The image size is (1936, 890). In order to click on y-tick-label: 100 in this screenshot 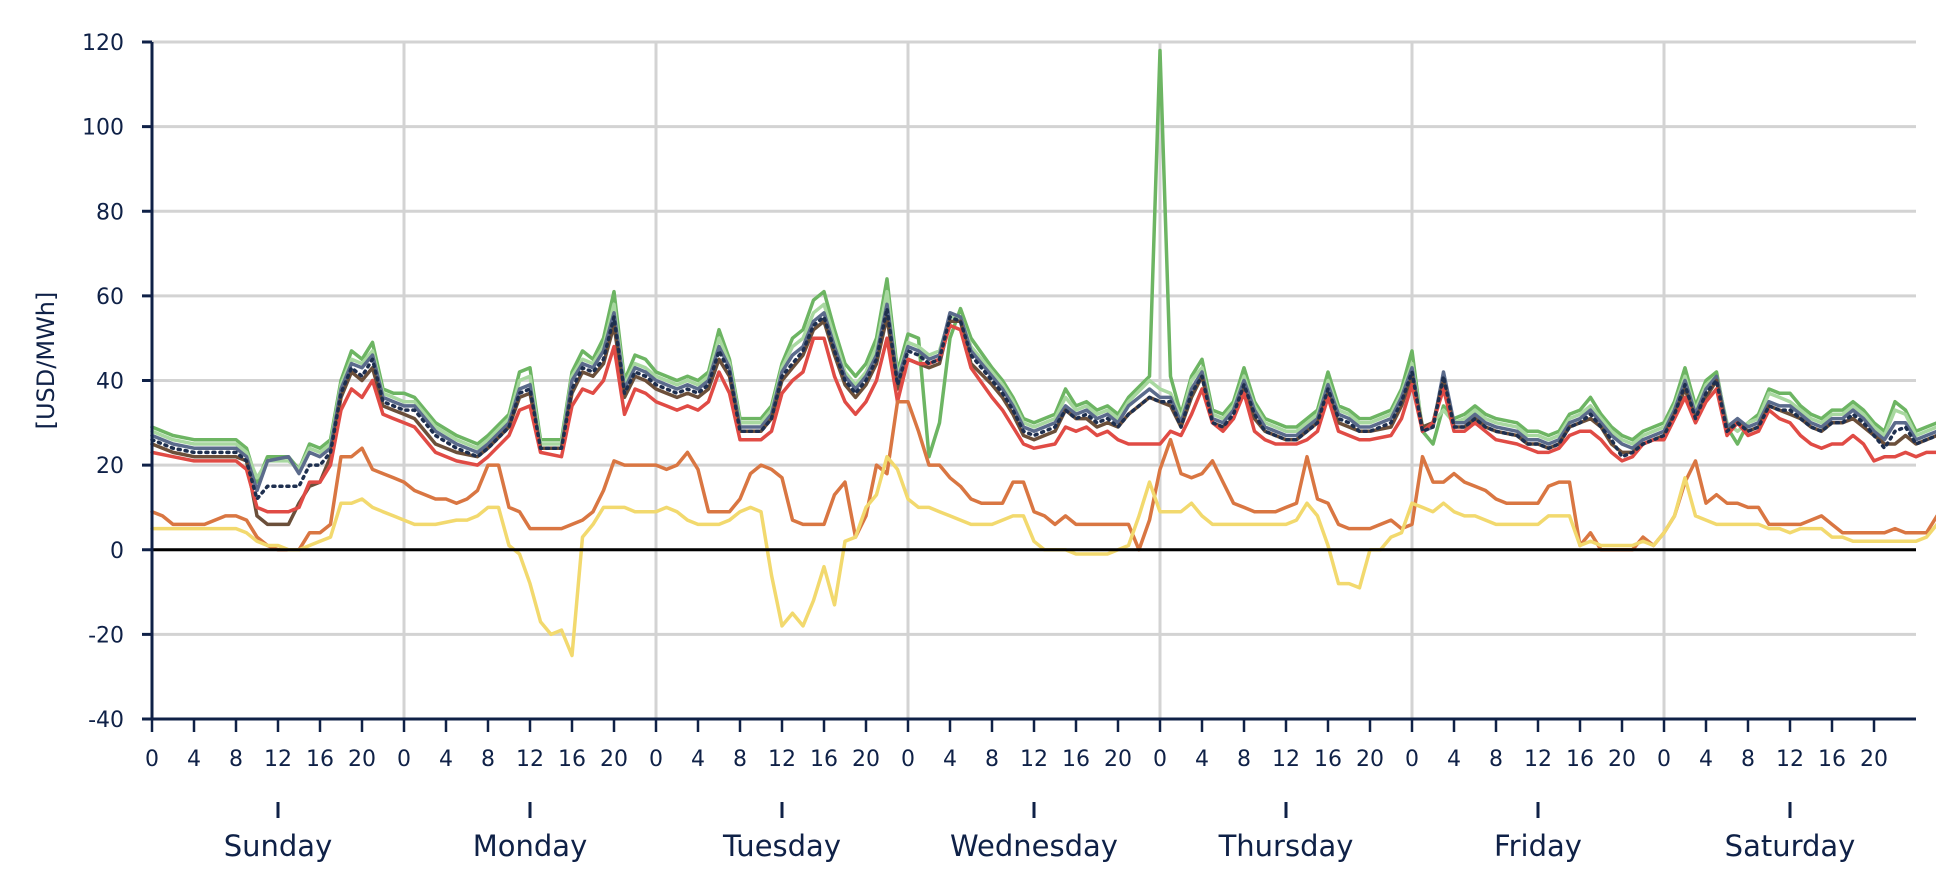, I will do `click(103, 128)`.